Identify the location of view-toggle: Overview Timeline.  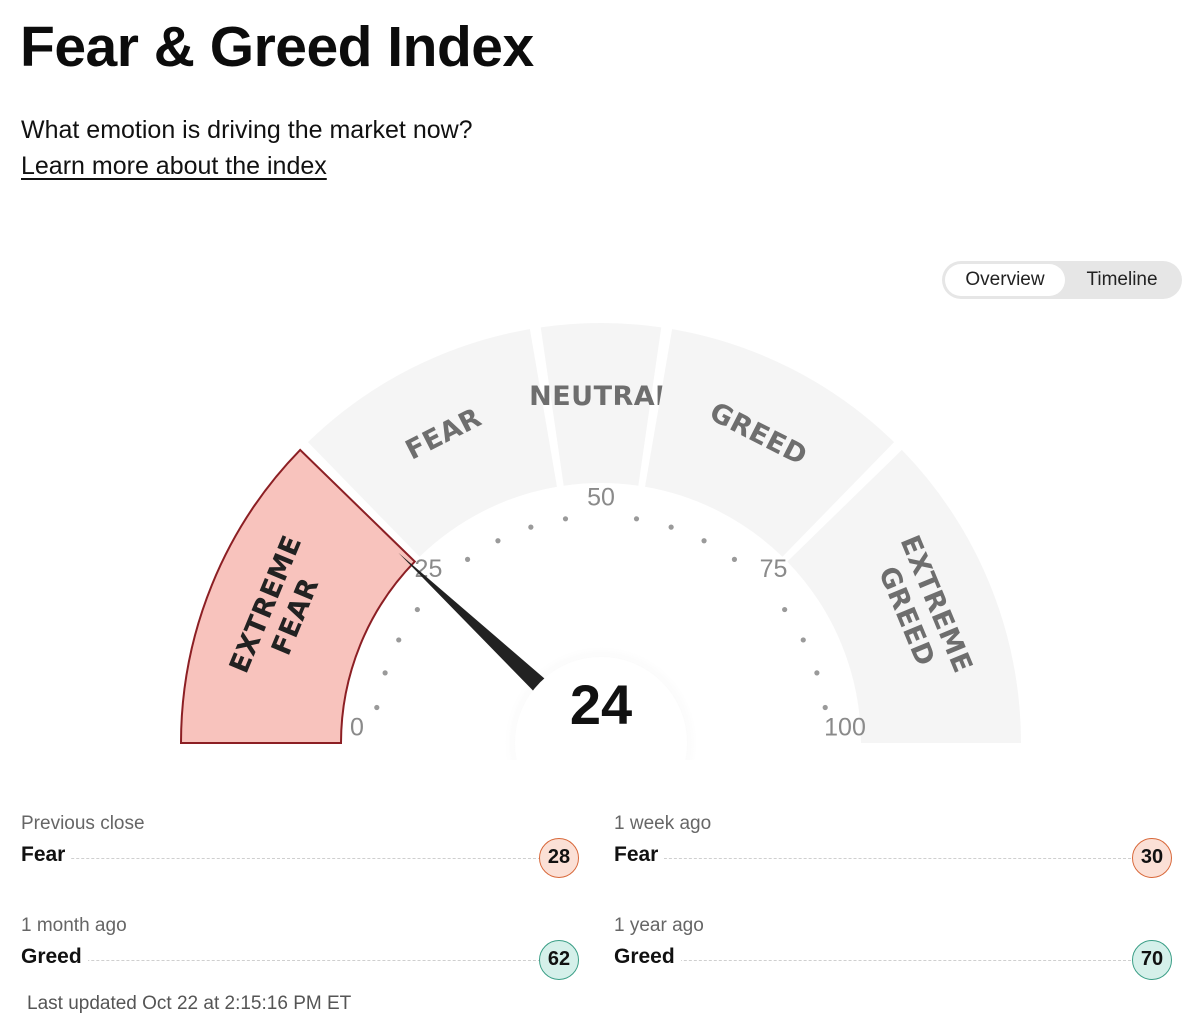
(1062, 280).